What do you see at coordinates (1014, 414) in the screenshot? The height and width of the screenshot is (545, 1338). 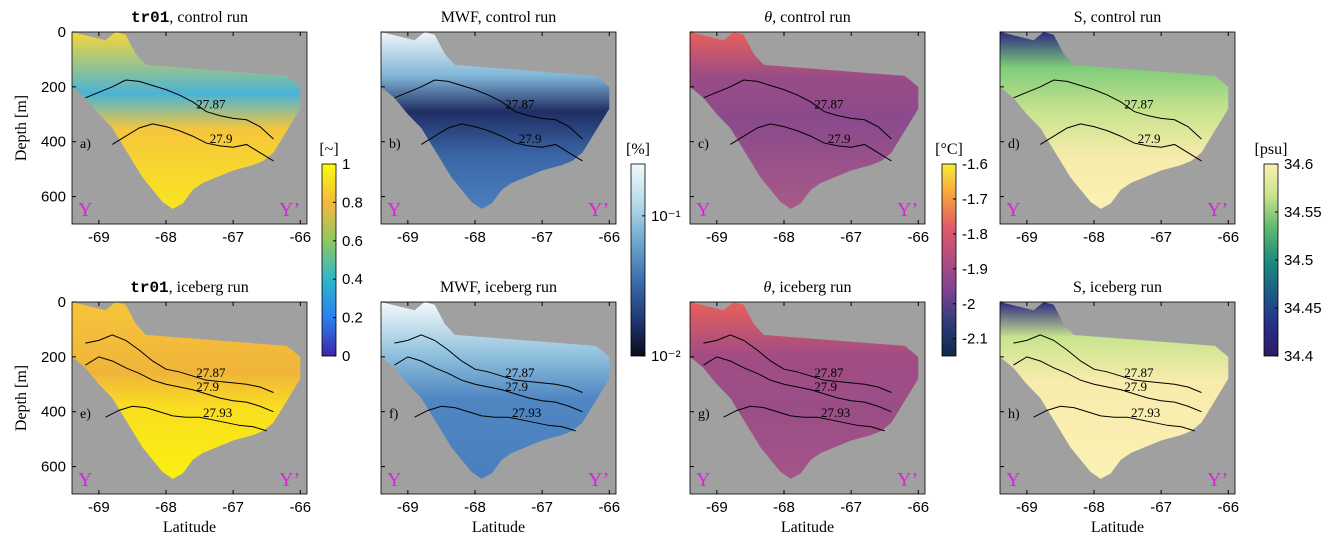 I see `panel-letter: h)` at bounding box center [1014, 414].